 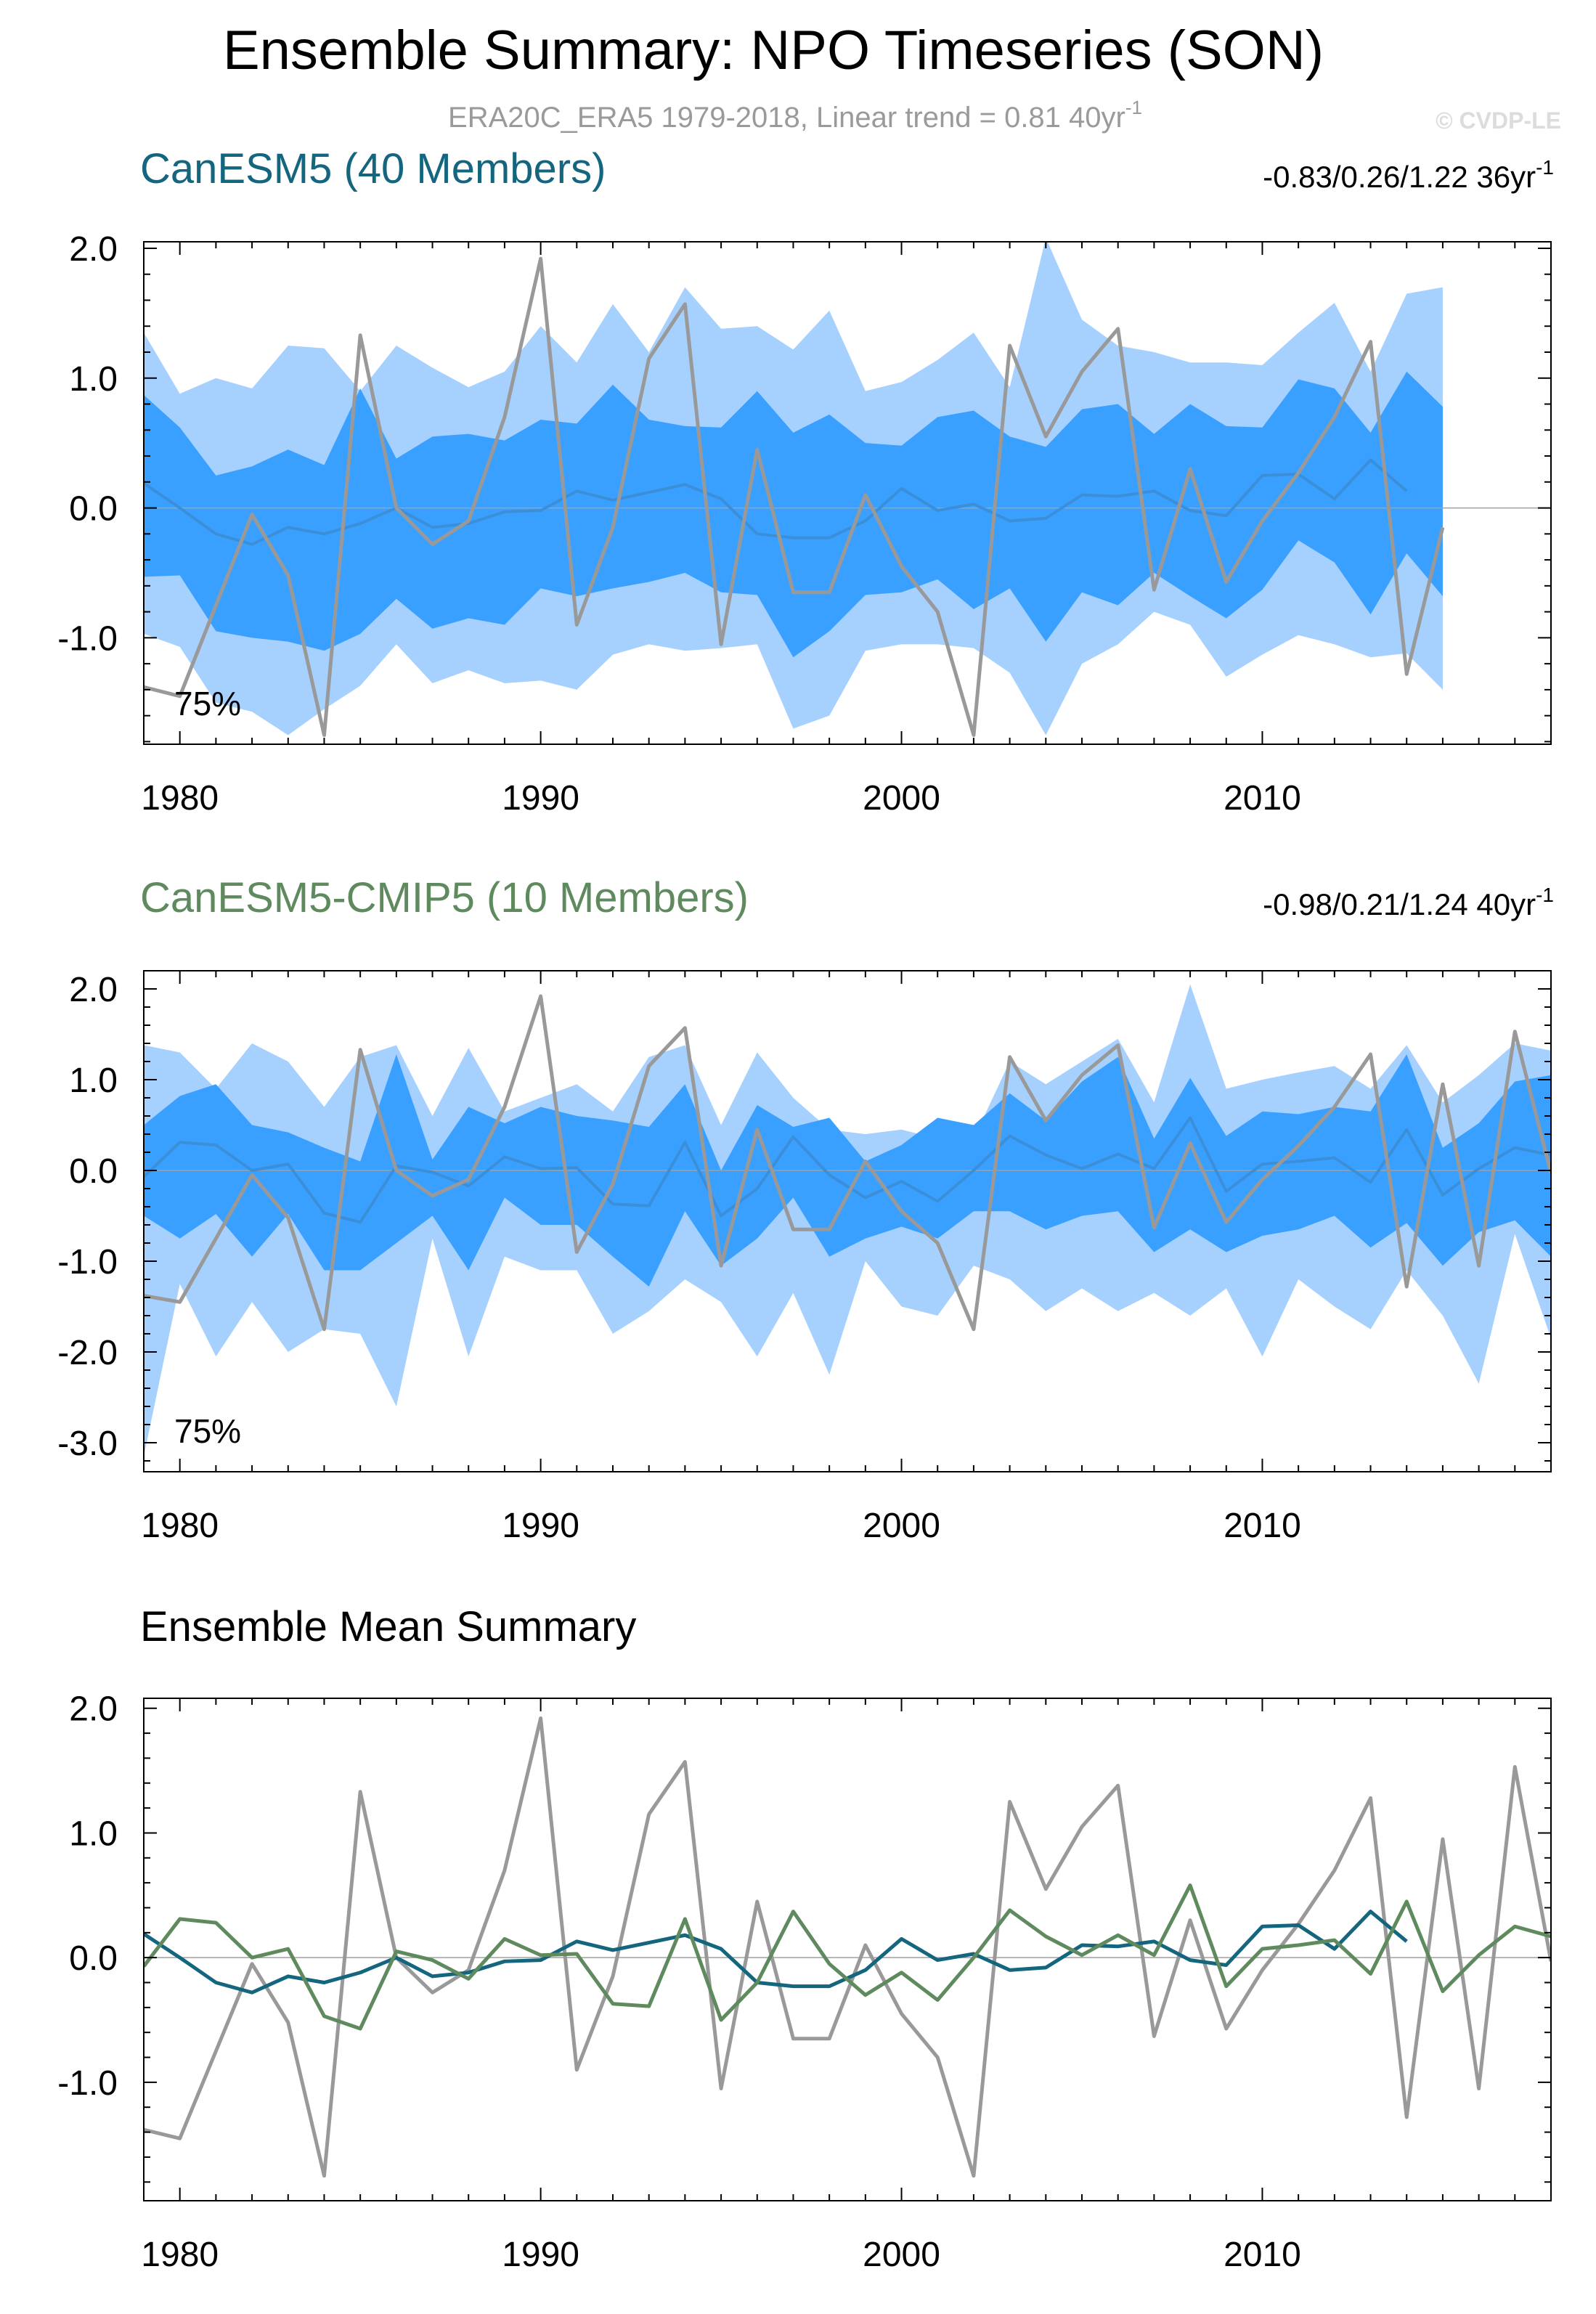 I want to click on p1-ytick-label: -1.0, so click(x=87, y=638).